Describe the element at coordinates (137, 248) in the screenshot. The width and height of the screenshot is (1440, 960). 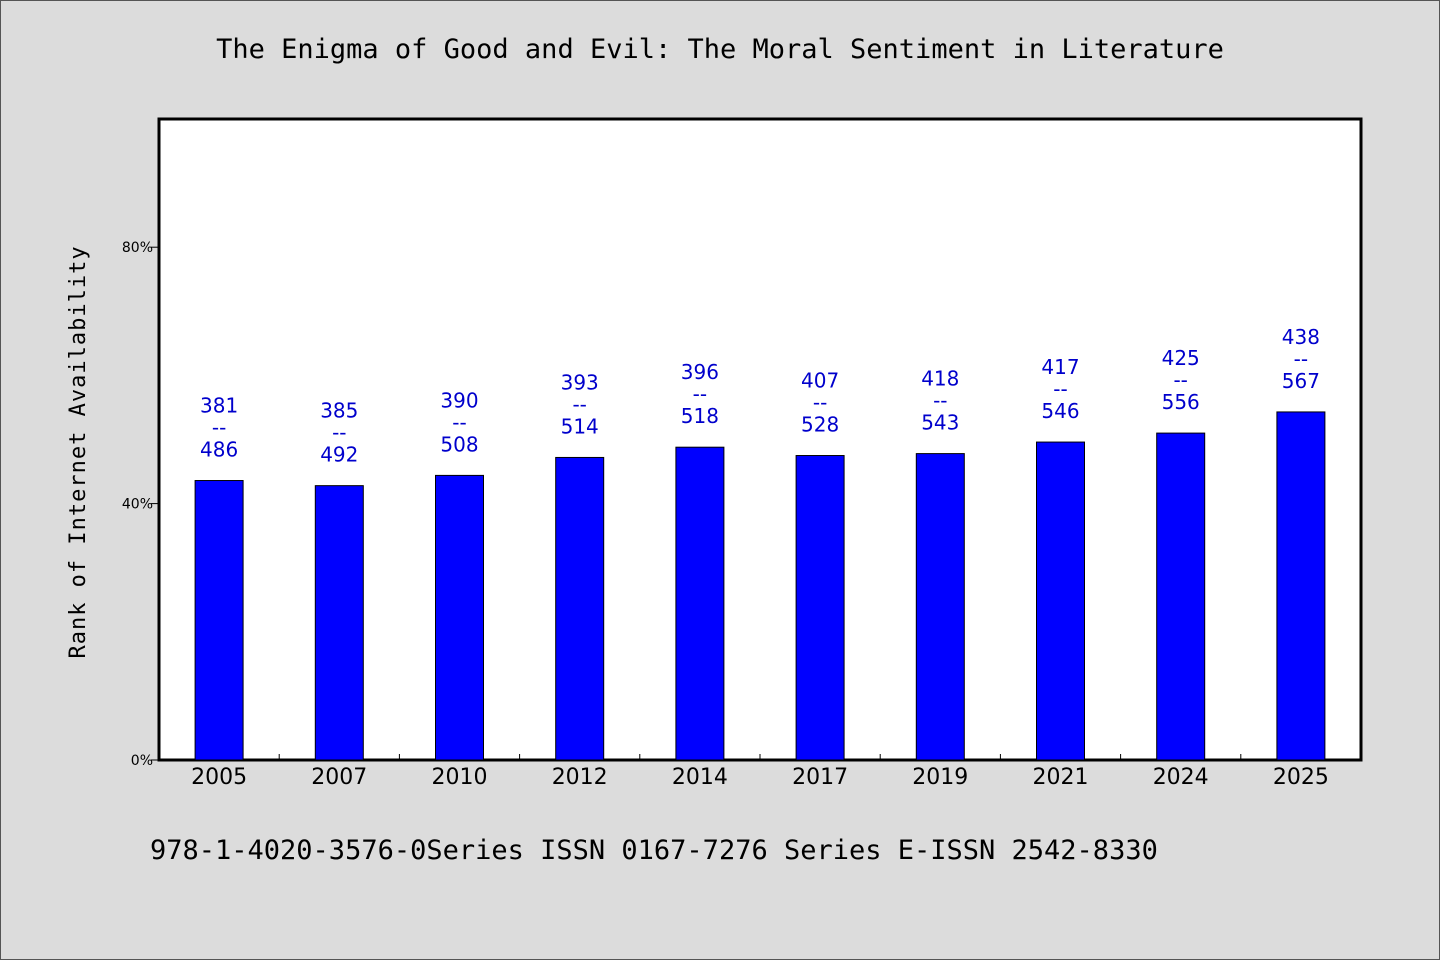
I see `y-tick-label: 80%` at that location.